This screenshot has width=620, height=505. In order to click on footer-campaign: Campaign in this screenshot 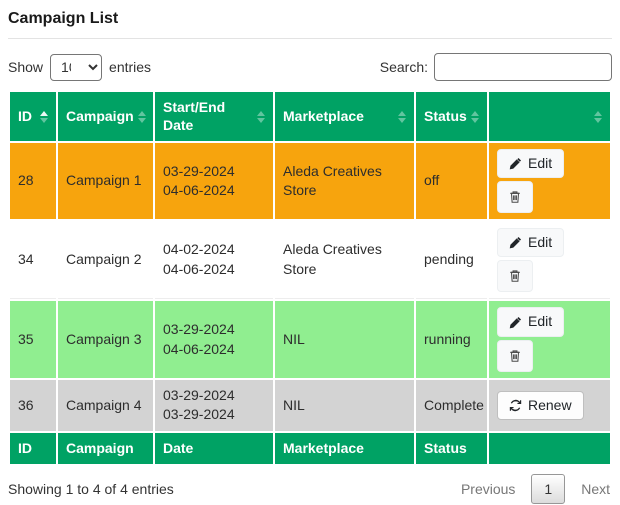, I will do `click(105, 448)`.